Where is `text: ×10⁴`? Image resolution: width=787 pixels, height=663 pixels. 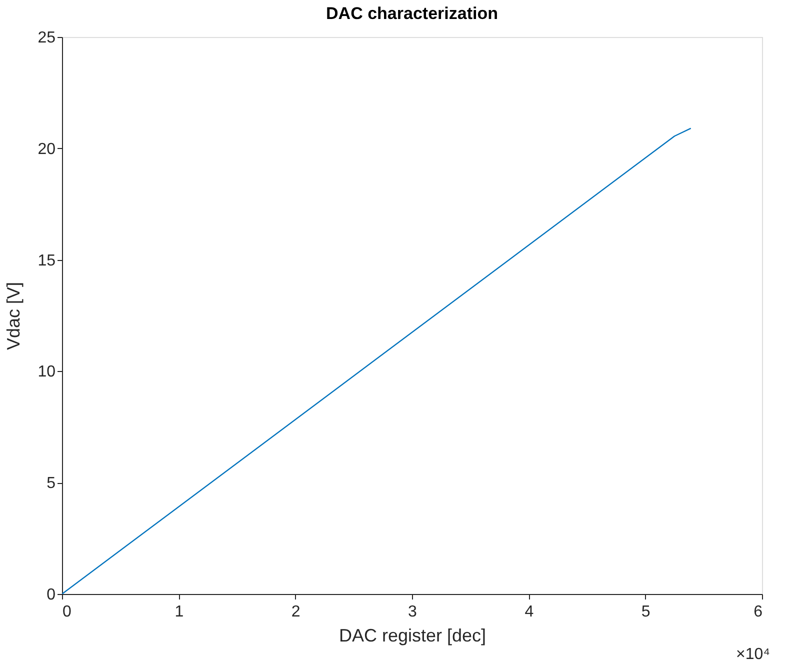
text: ×10⁴ is located at coordinates (753, 654).